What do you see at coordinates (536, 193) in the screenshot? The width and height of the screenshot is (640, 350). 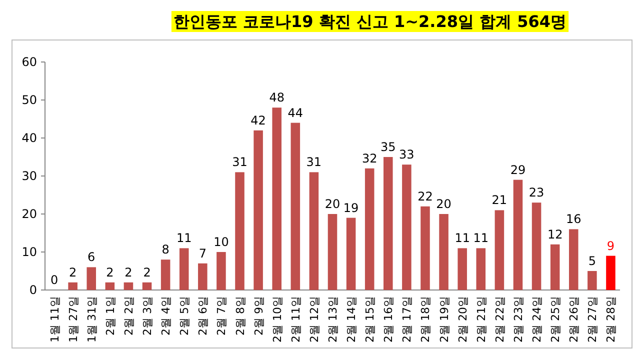 I see `data-label: 23` at bounding box center [536, 193].